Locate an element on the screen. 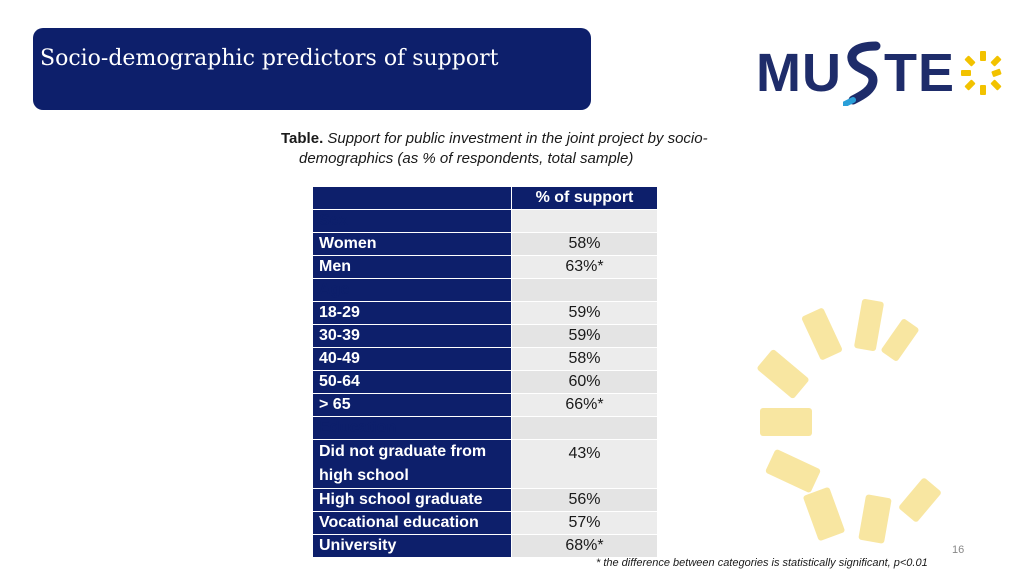 Image resolution: width=1024 pixels, height=576 pixels. logo-text-mu: MU is located at coordinates (799, 73).